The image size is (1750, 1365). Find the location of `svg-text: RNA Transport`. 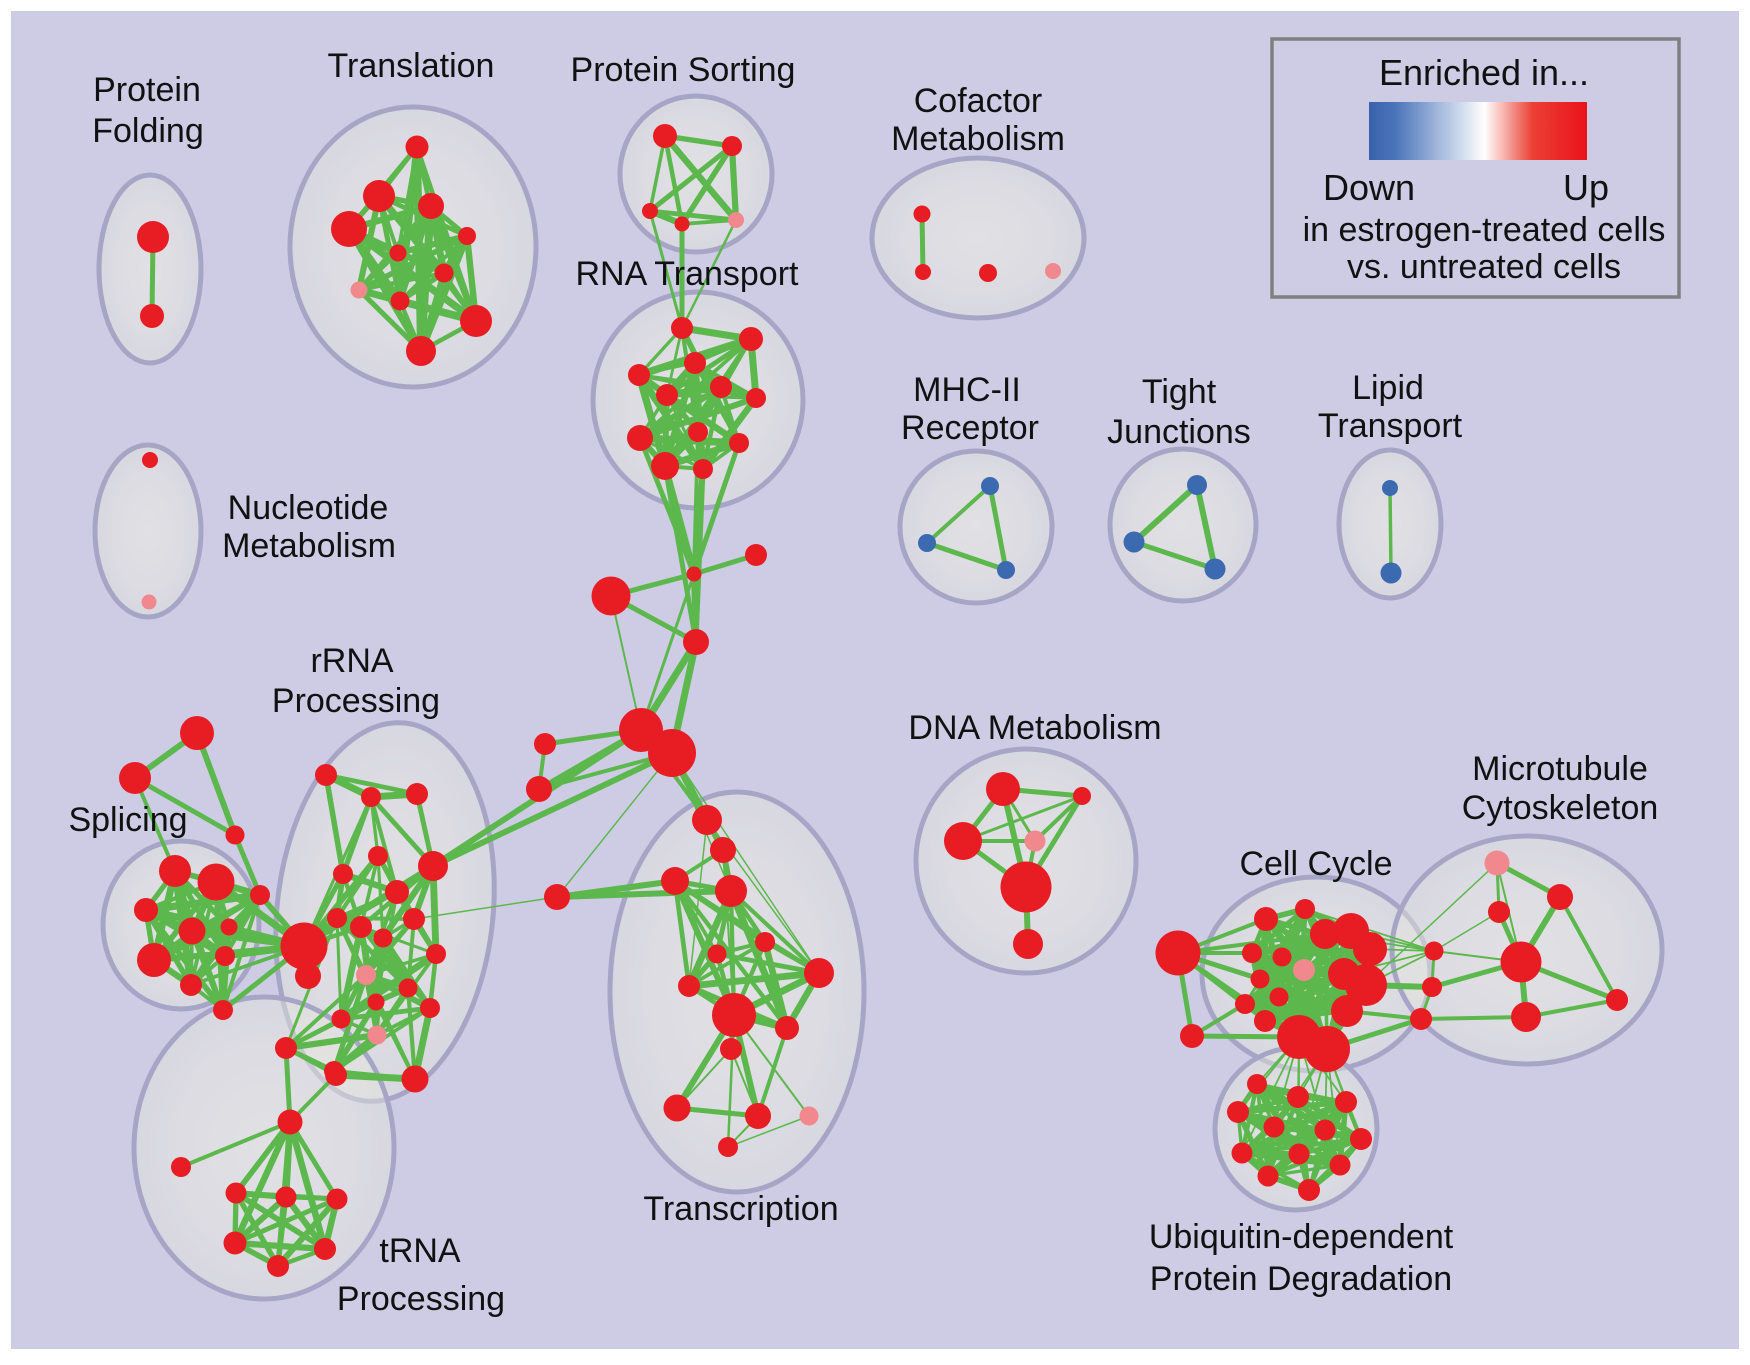

svg-text: RNA Transport is located at coordinates (688, 274).